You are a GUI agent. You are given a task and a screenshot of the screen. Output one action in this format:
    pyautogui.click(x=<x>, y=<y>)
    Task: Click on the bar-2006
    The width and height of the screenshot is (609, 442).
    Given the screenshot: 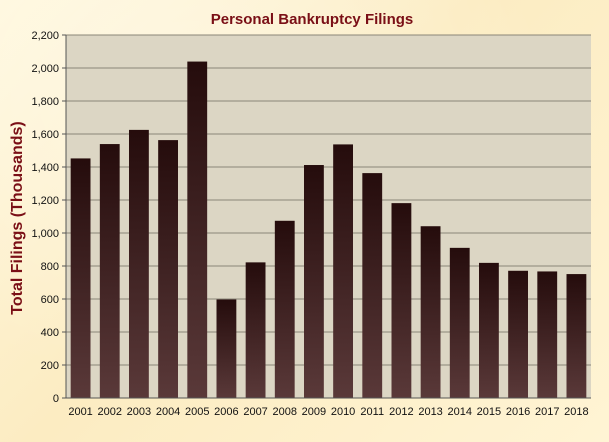 What is the action you would take?
    pyautogui.click(x=226, y=348)
    